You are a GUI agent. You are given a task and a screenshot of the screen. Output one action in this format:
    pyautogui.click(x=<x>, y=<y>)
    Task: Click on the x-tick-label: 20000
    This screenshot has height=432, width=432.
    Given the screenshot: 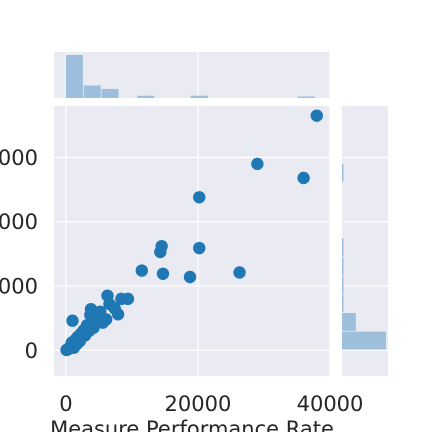 What is the action you would take?
    pyautogui.click(x=198, y=404)
    